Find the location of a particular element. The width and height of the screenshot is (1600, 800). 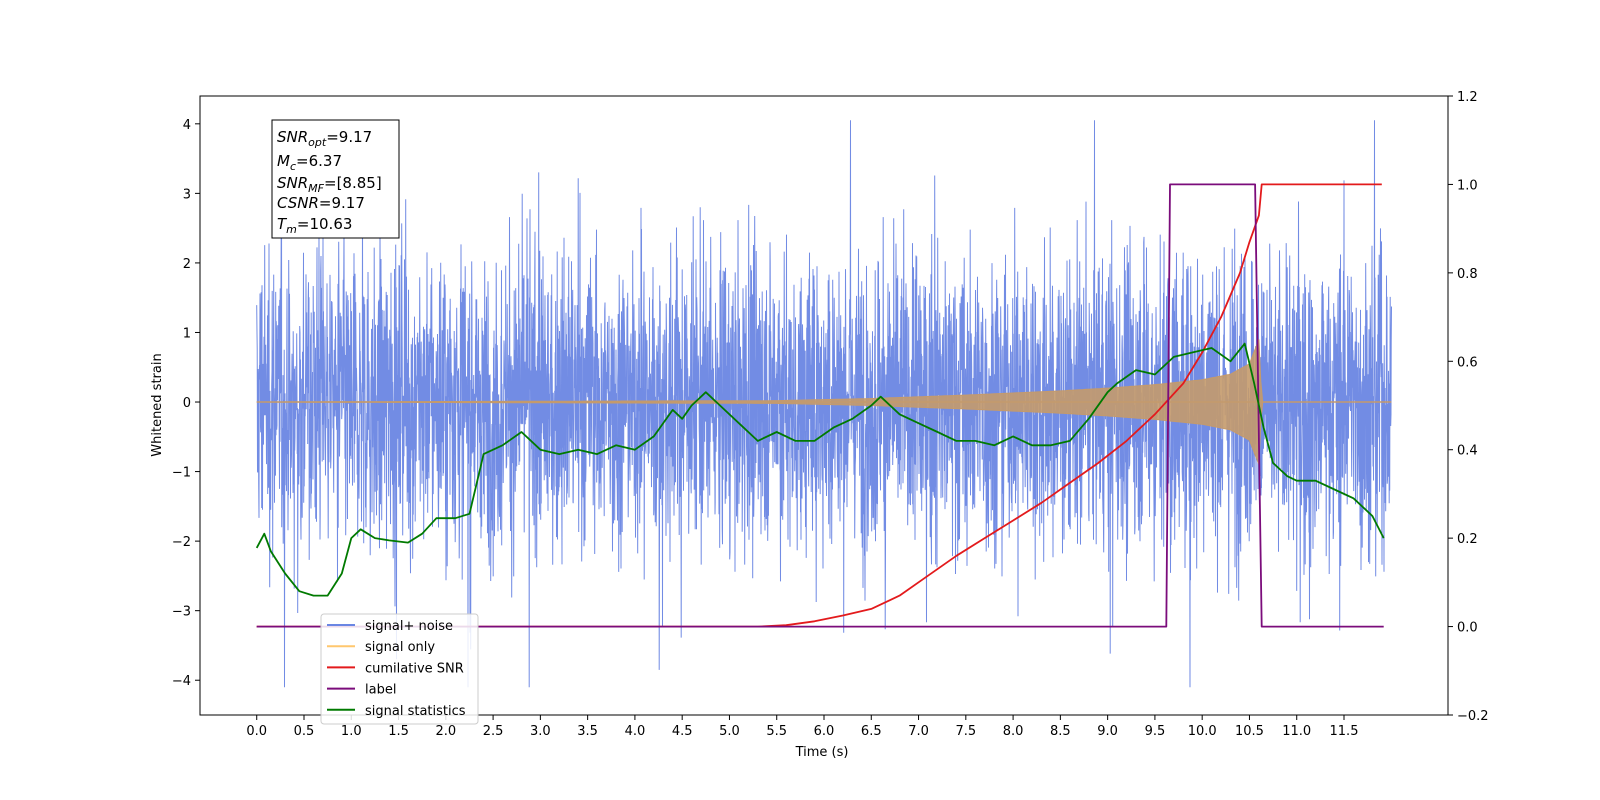

x-tick-label: 11.0 is located at coordinates (1296, 731).